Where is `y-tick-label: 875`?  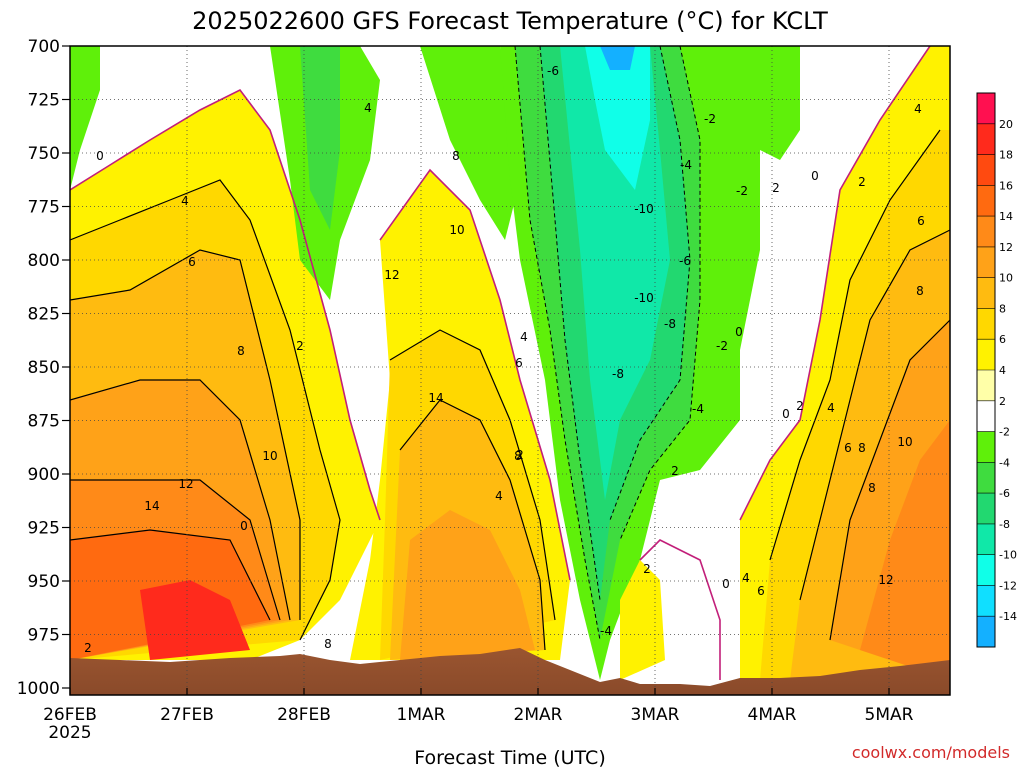
y-tick-label: 875 is located at coordinates (44, 422).